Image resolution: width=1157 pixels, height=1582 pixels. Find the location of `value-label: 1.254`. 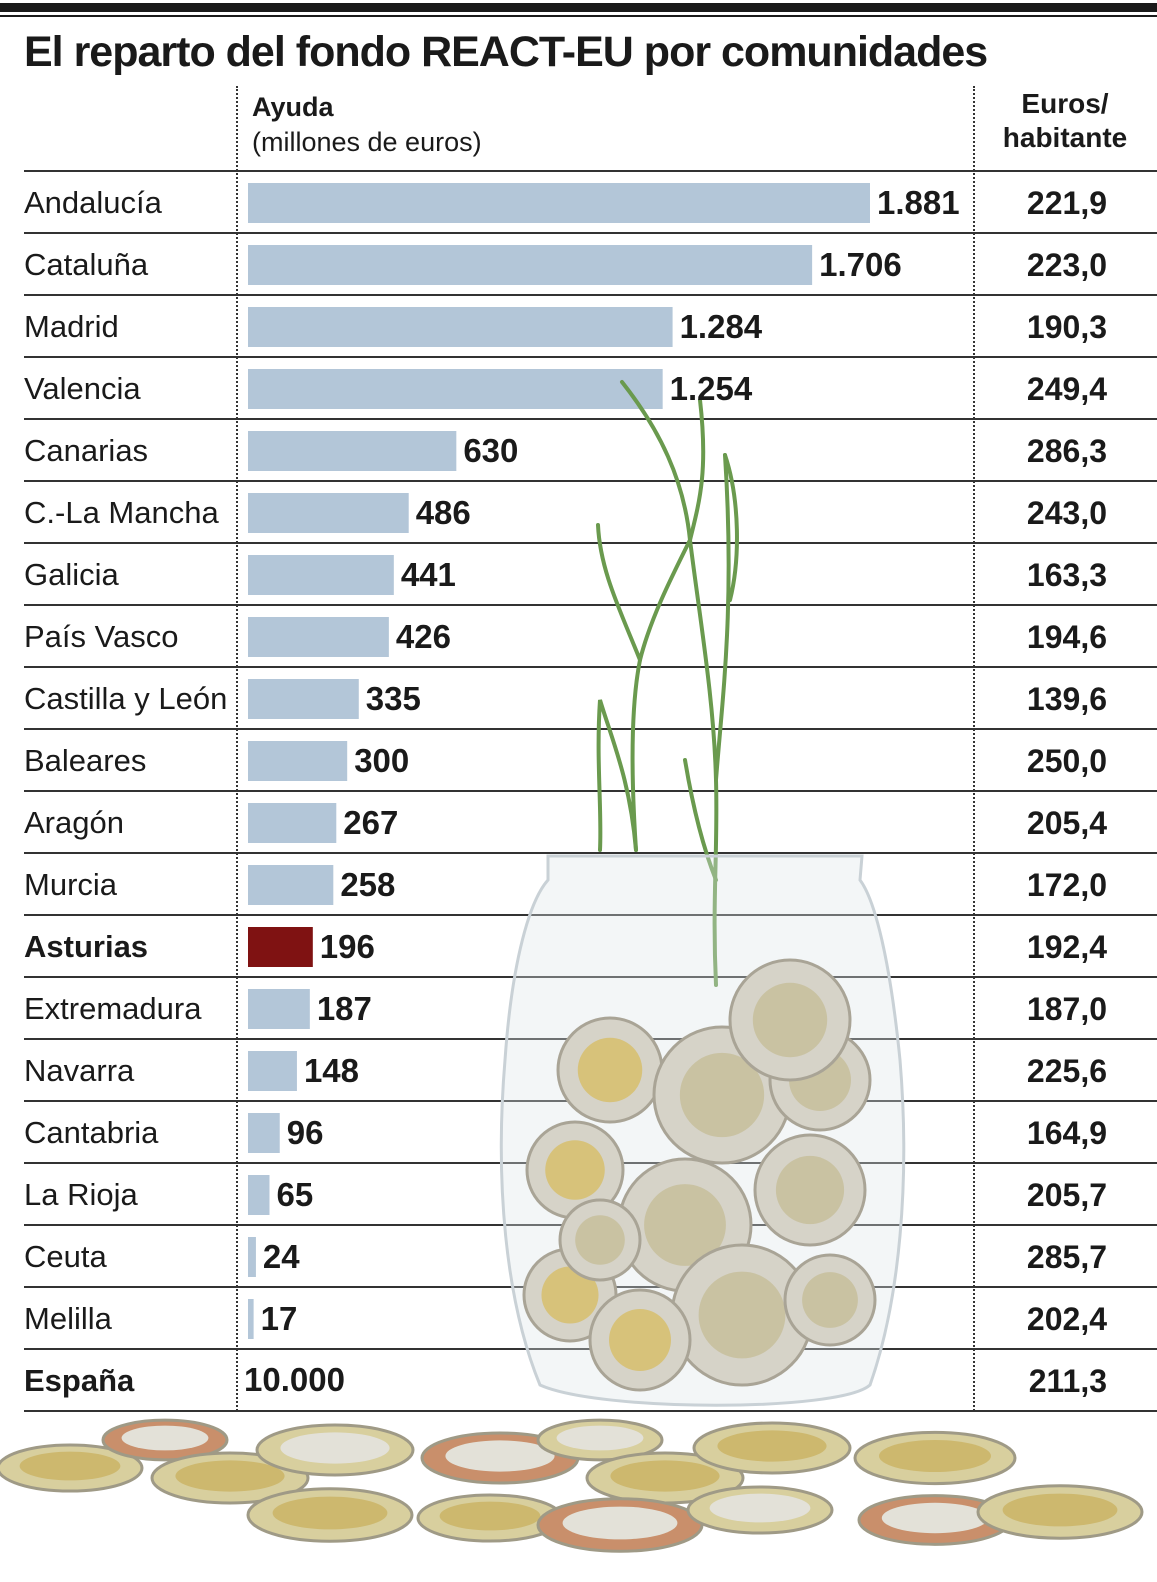

value-label: 1.254 is located at coordinates (711, 388).